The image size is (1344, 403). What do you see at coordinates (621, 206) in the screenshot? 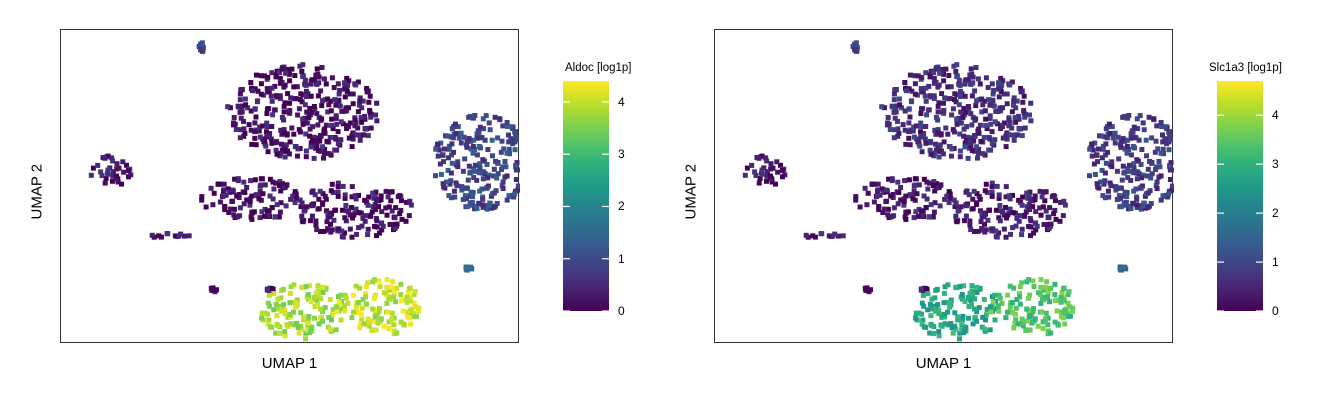
I see `colorbar-tick-label: 2` at bounding box center [621, 206].